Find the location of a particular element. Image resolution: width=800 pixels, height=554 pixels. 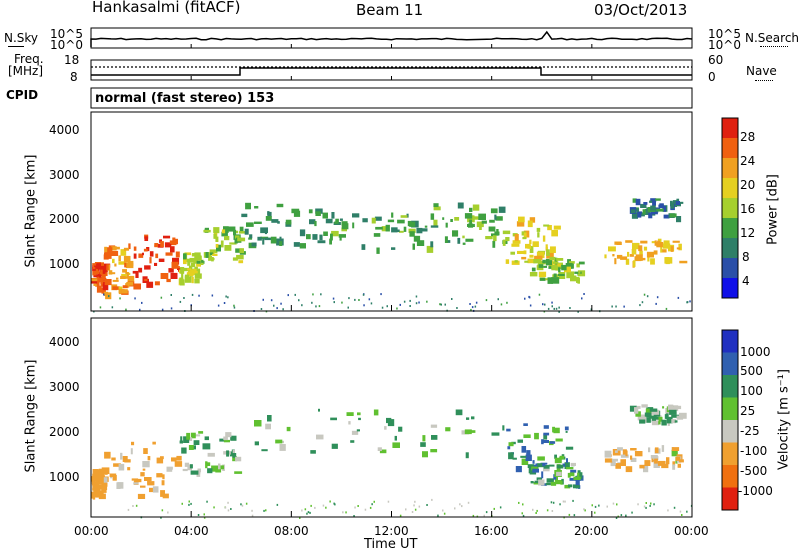

date-label: 03/Oct/2013 is located at coordinates (641, 10).